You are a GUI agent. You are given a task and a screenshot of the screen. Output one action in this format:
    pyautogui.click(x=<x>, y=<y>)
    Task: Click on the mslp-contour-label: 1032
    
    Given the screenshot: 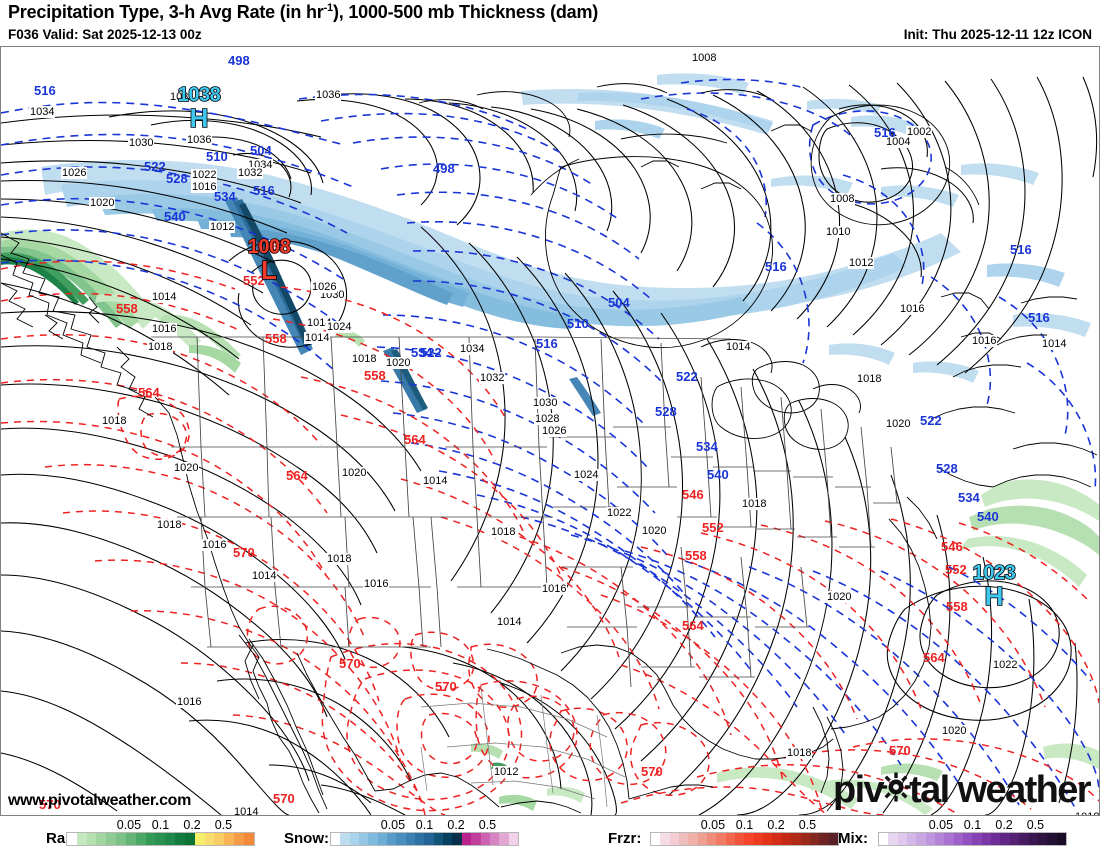 What is the action you would take?
    pyautogui.click(x=250, y=173)
    